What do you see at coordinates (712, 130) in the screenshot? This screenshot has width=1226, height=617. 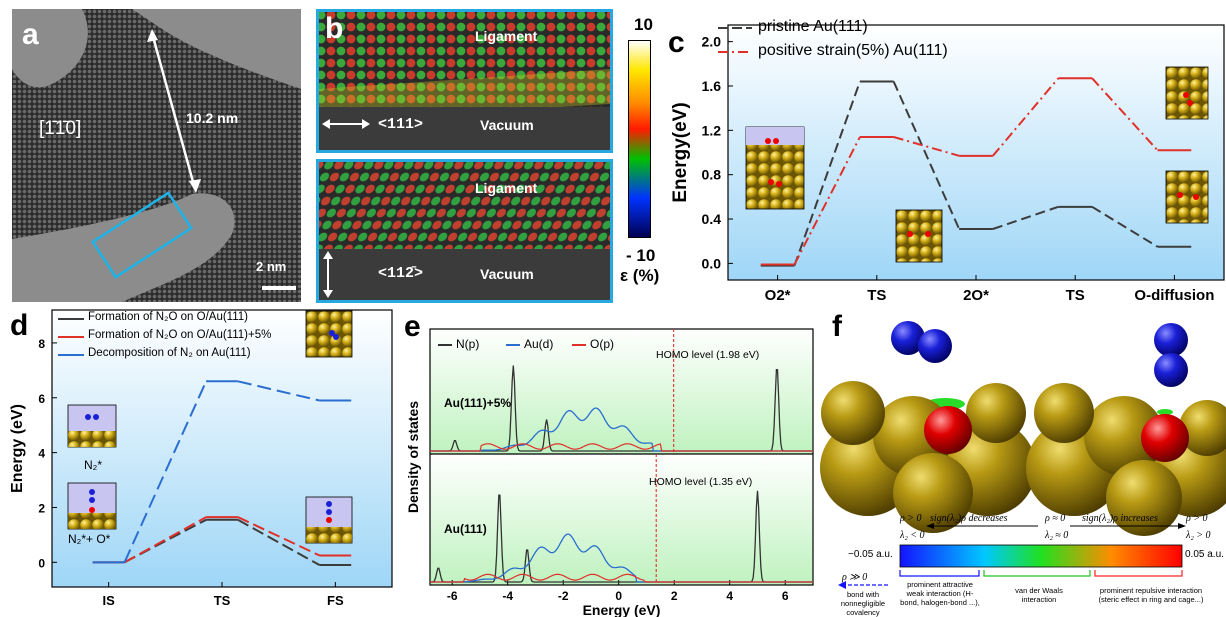 I see `ytick-label-3: 1.2` at bounding box center [712, 130].